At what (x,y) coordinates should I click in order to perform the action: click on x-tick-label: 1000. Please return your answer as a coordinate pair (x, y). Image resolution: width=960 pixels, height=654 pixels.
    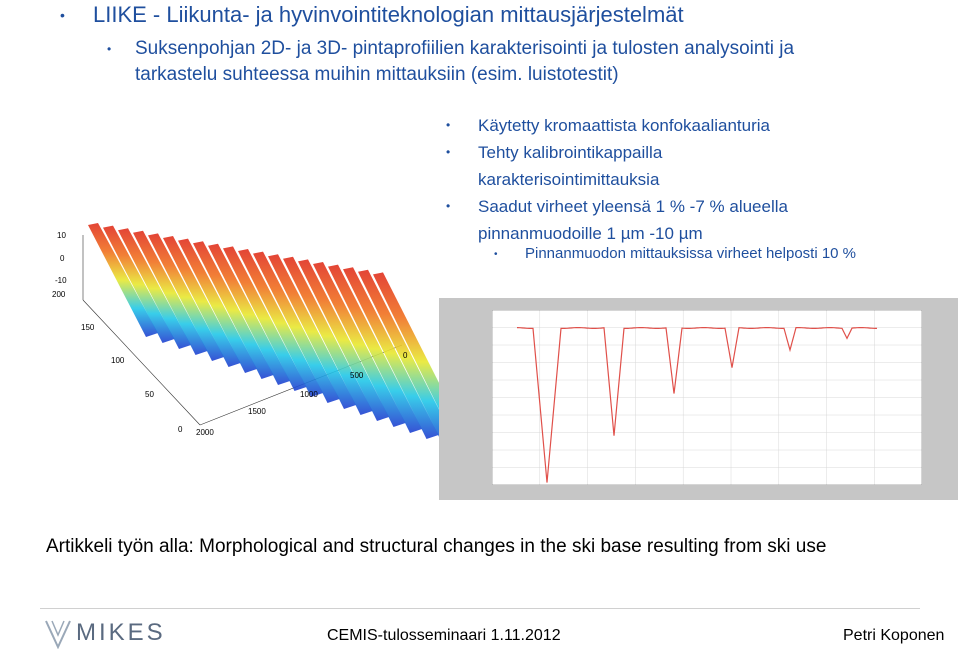
    Looking at the image, I should click on (309, 394).